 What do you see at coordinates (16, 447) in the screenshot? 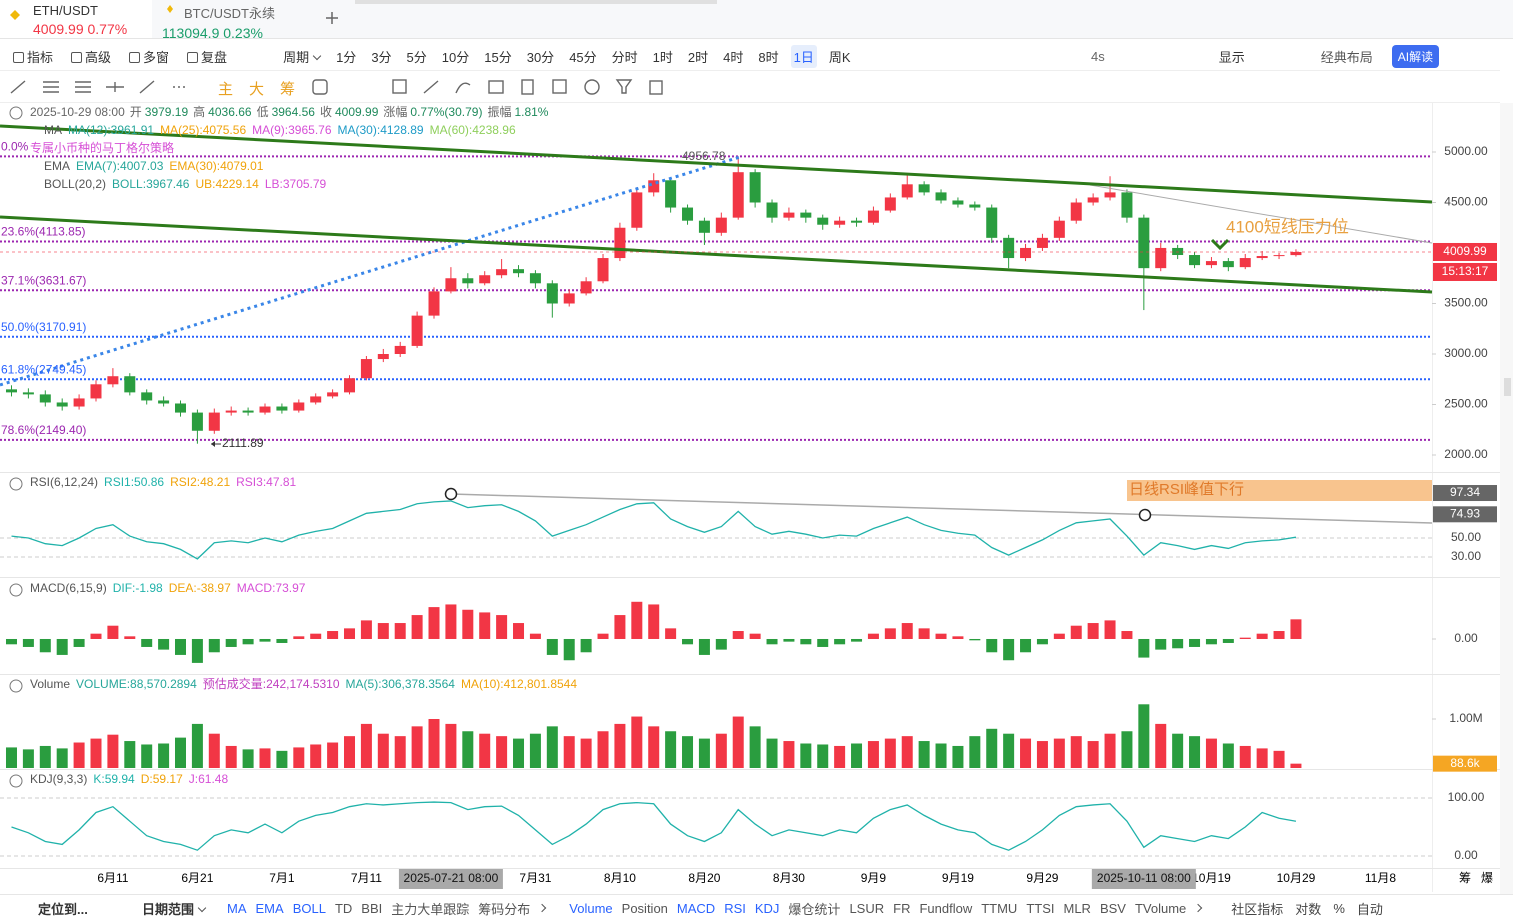
I see `collapse-icons` at bounding box center [16, 447].